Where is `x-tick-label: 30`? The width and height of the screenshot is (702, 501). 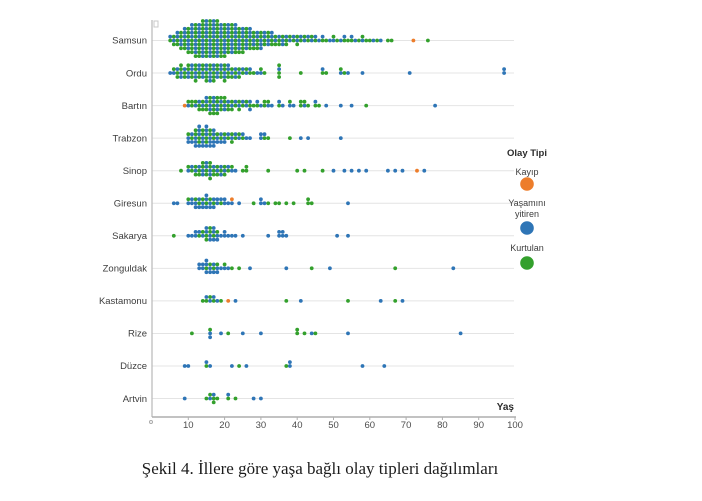 x-tick-label: 30 is located at coordinates (261, 425).